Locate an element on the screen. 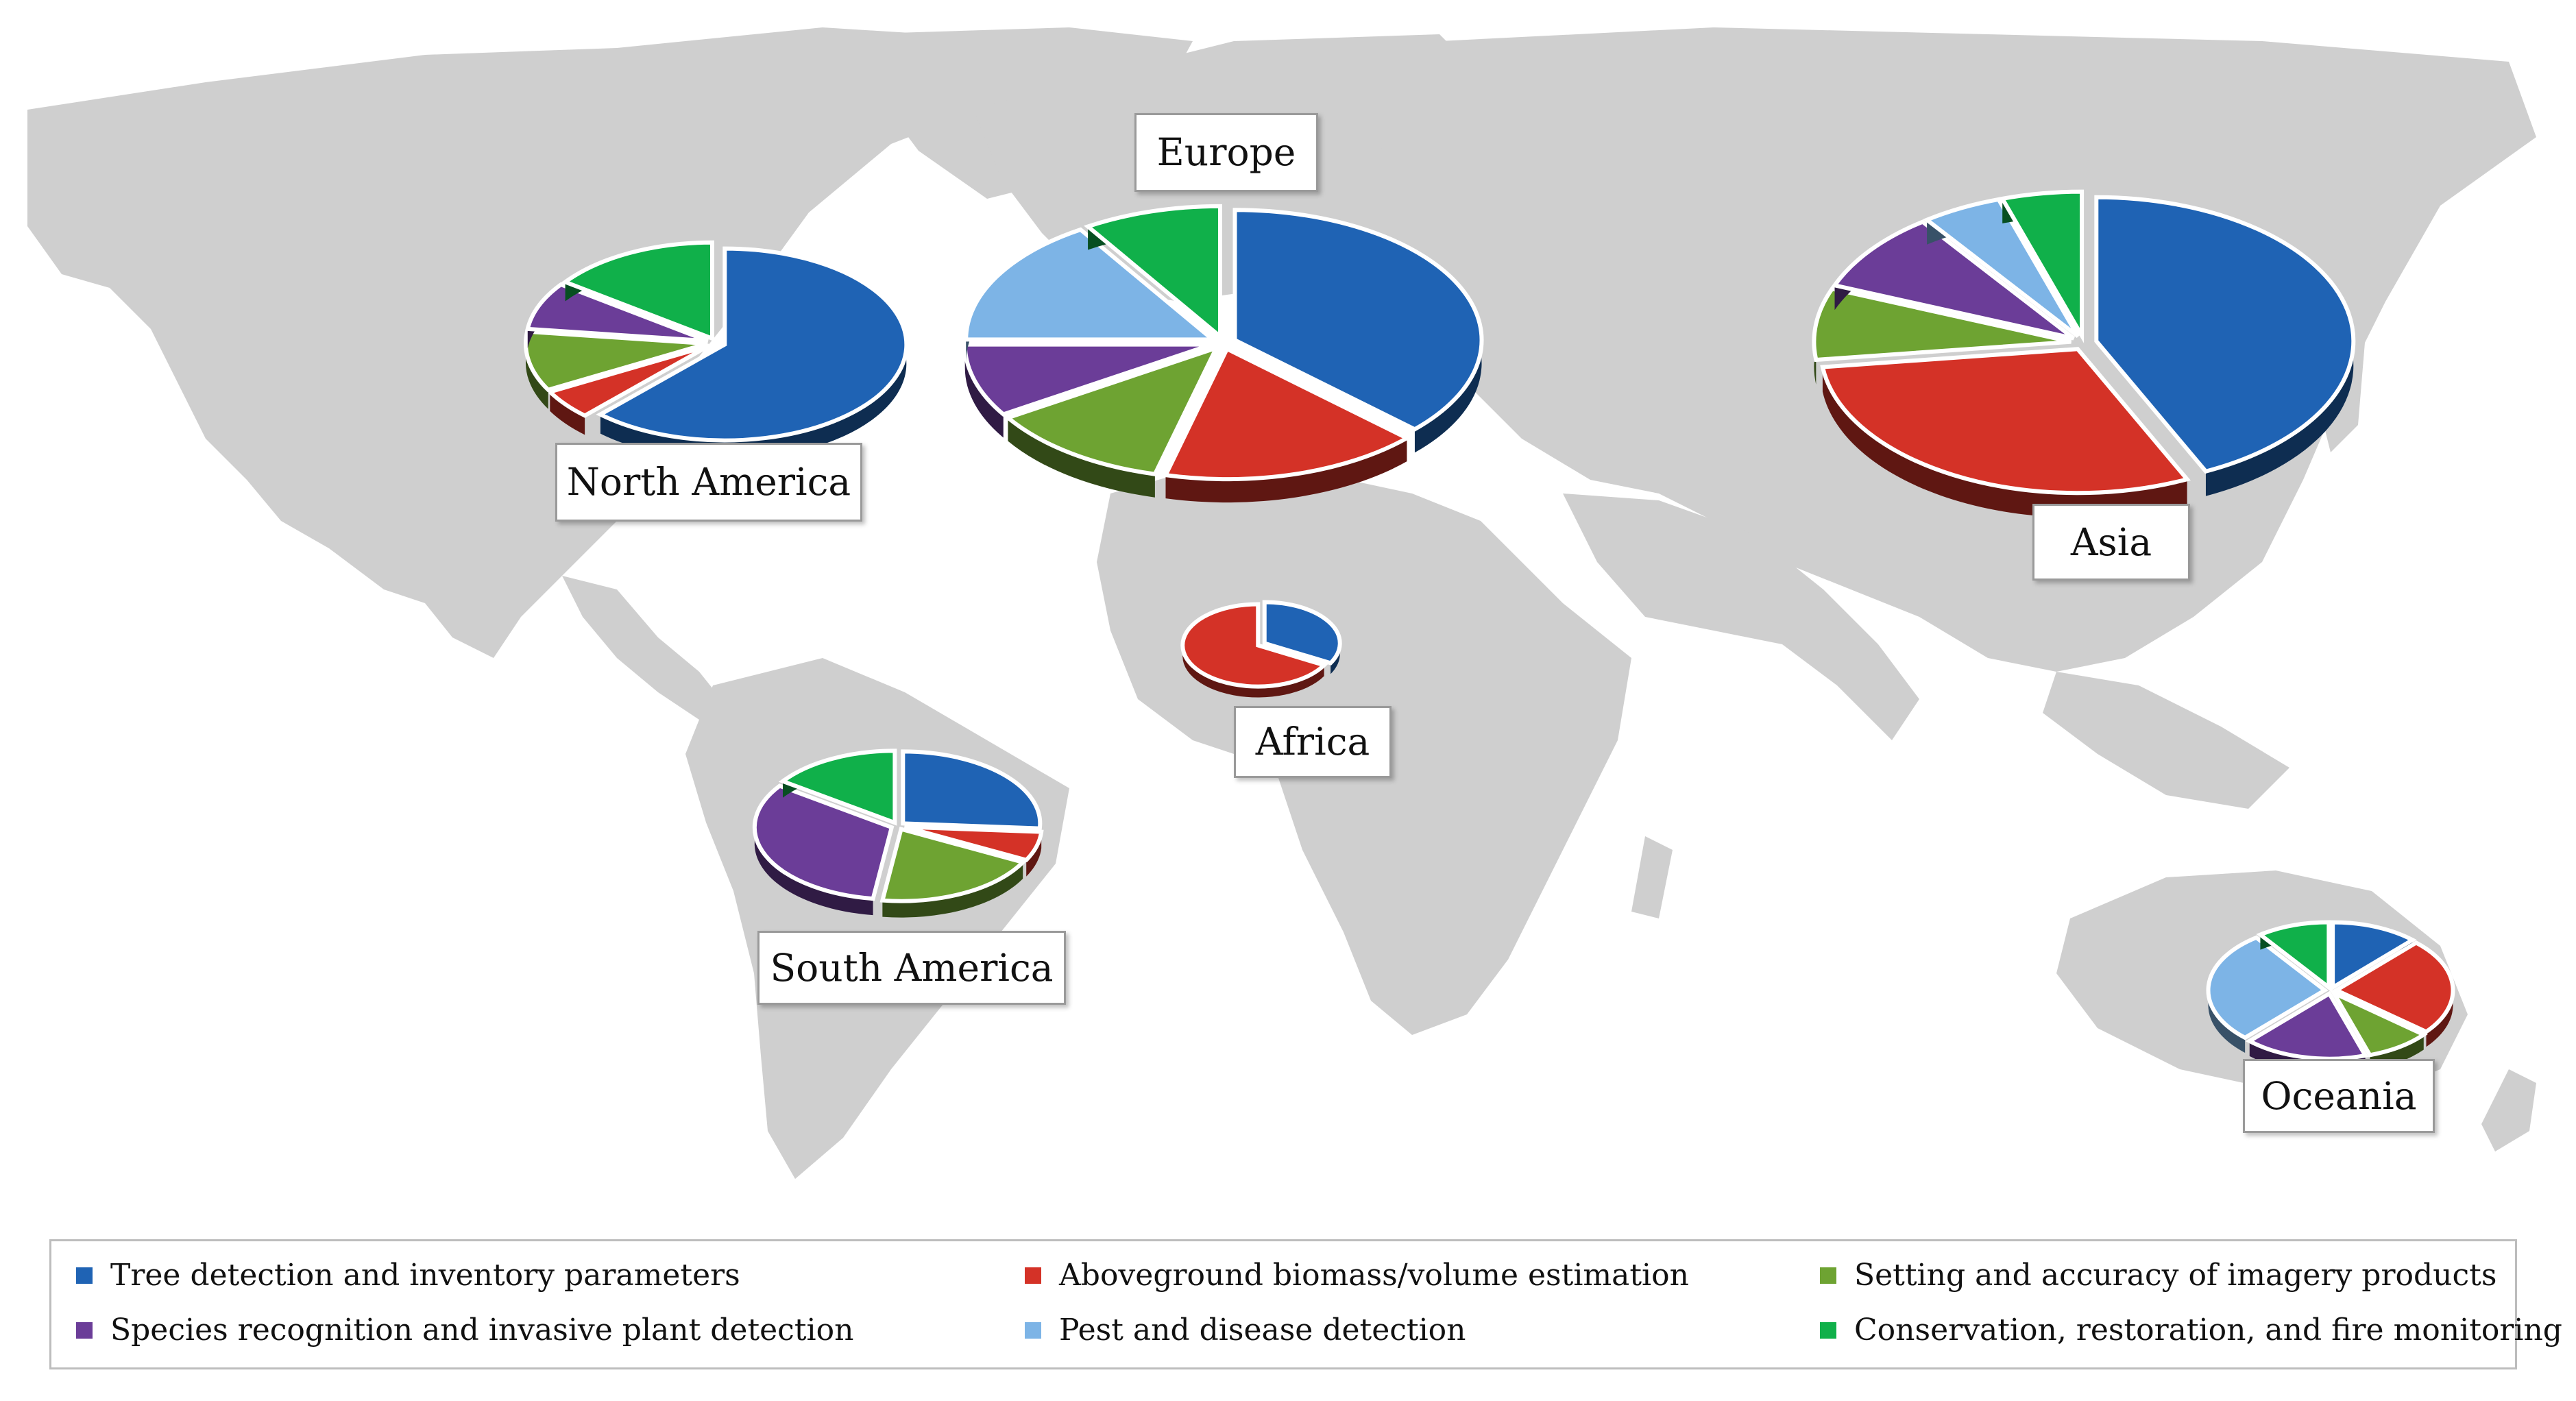  legend-item-tree-detection: Tree detection and inventory parameters is located at coordinates (408, 1275).